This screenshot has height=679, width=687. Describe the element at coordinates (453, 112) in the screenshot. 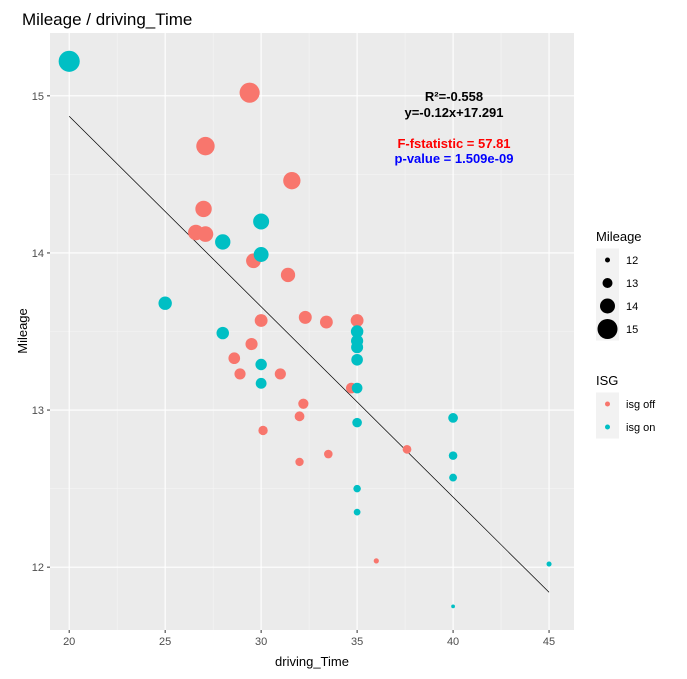

I see `regression-equation: y=-0.12x+17.291` at that location.